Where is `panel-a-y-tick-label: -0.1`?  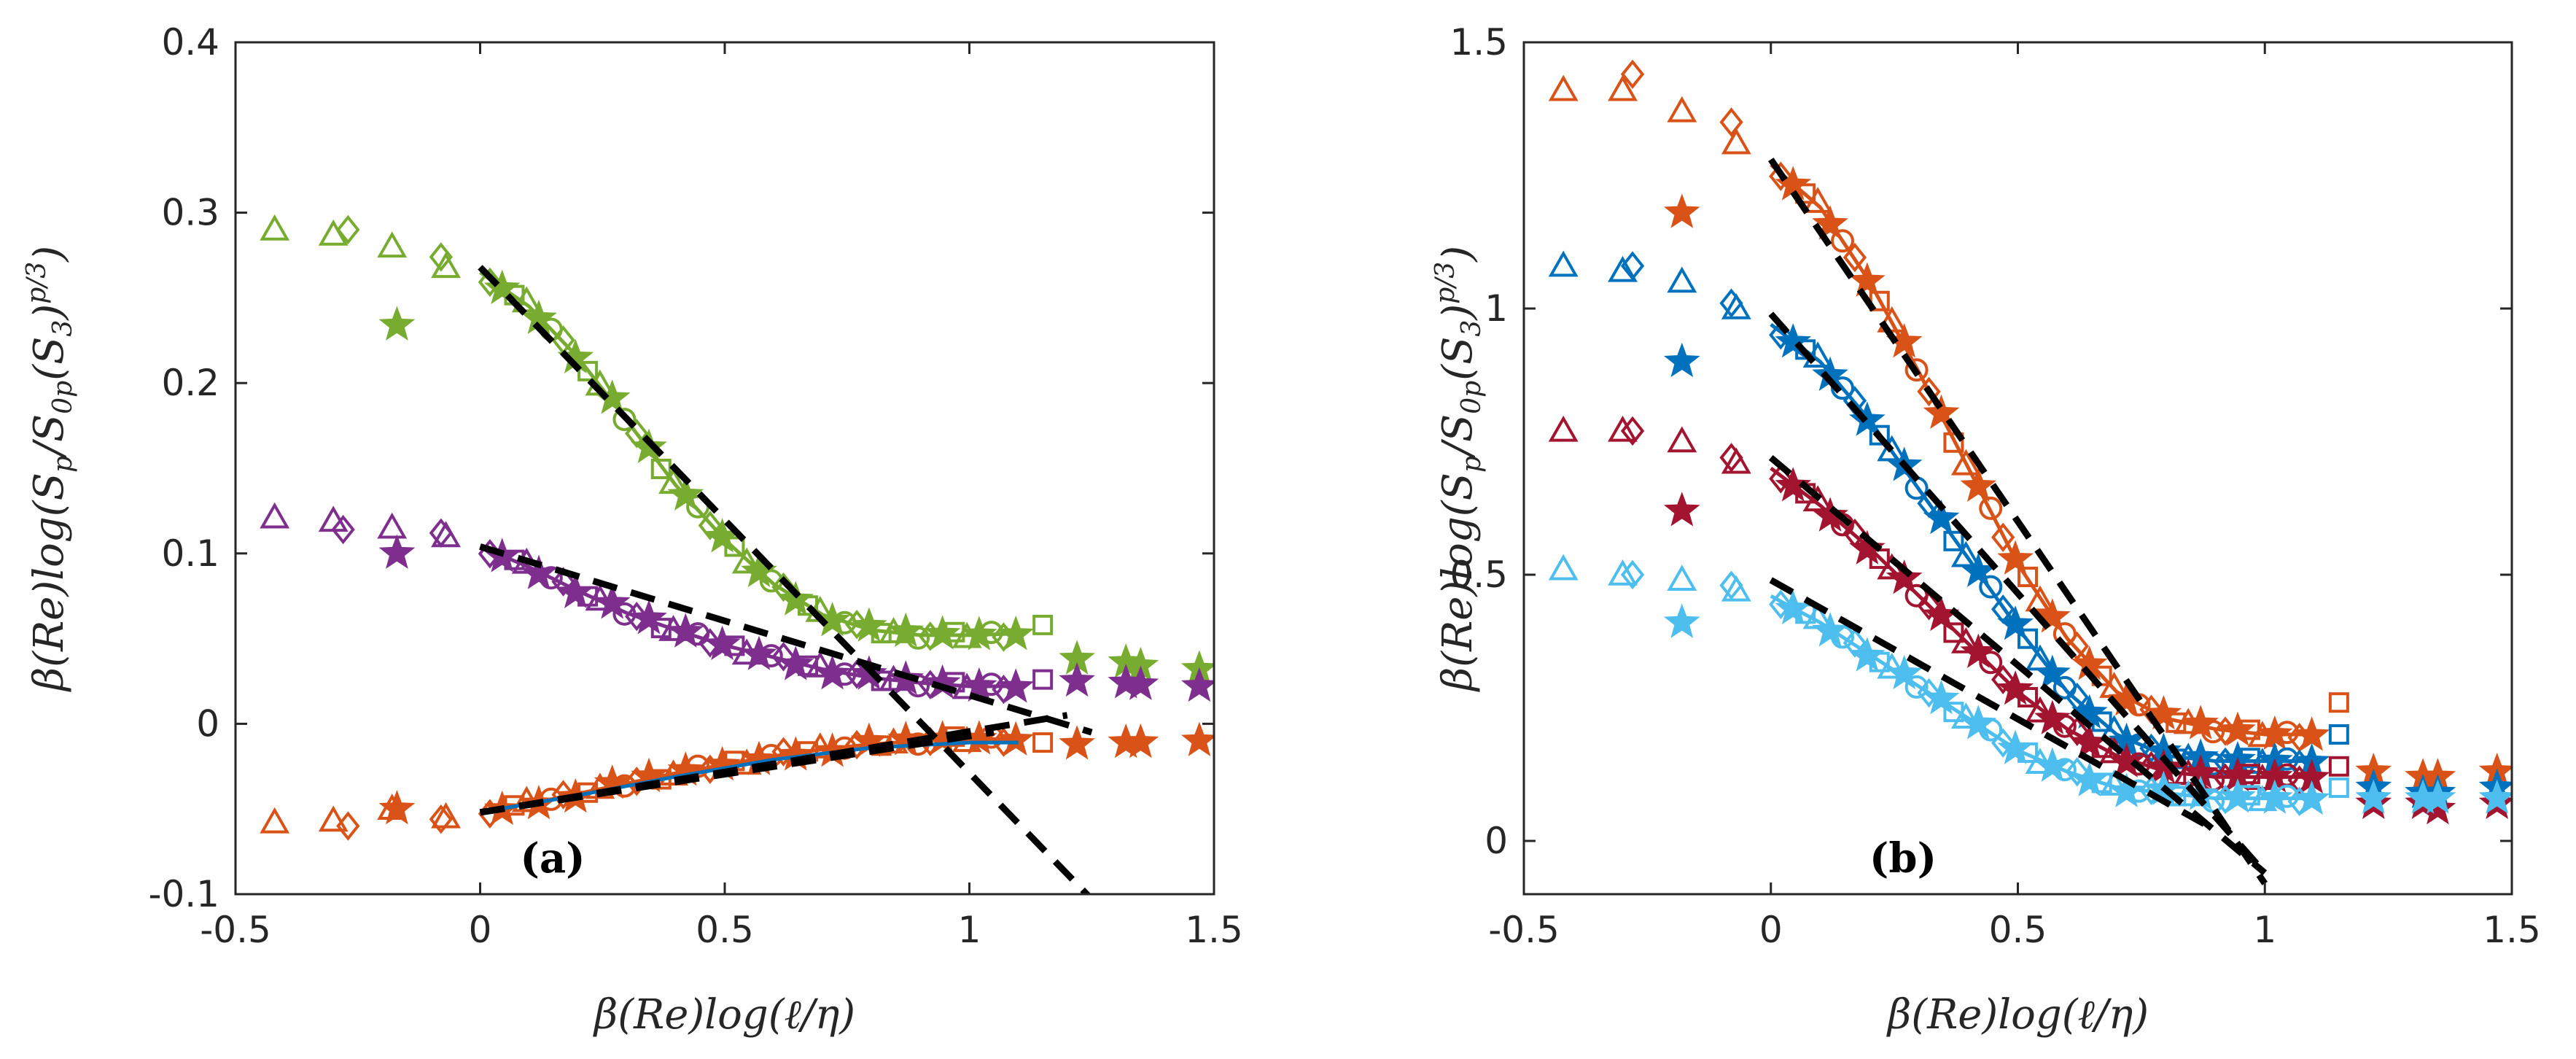 panel-a-y-tick-label: -0.1 is located at coordinates (183, 894).